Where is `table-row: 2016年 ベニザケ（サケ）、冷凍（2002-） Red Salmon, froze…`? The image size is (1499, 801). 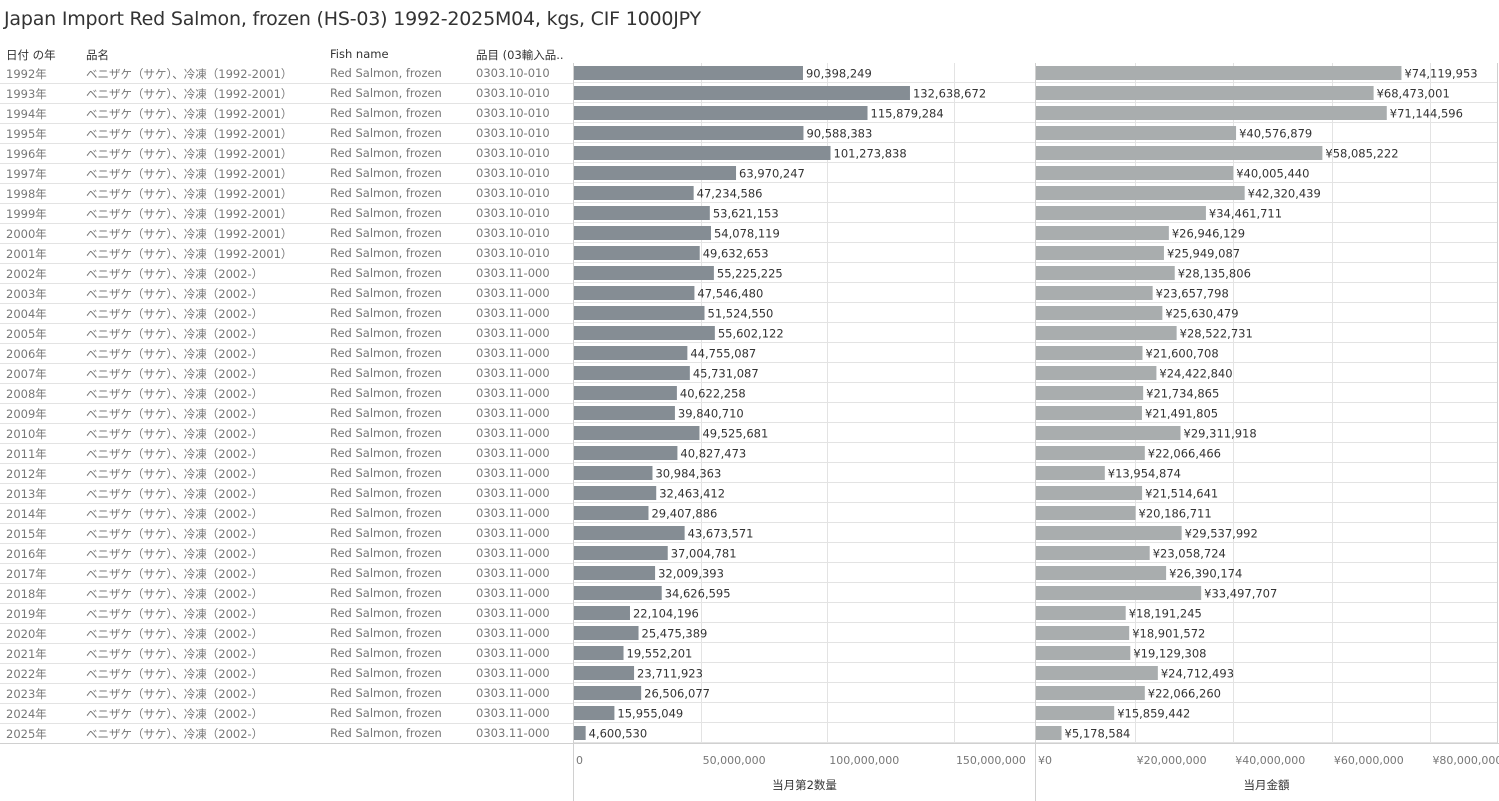 table-row: 2016年 ベニザケ（サケ）、冷凍（2002-） Red Salmon, froze… is located at coordinates (286, 553).